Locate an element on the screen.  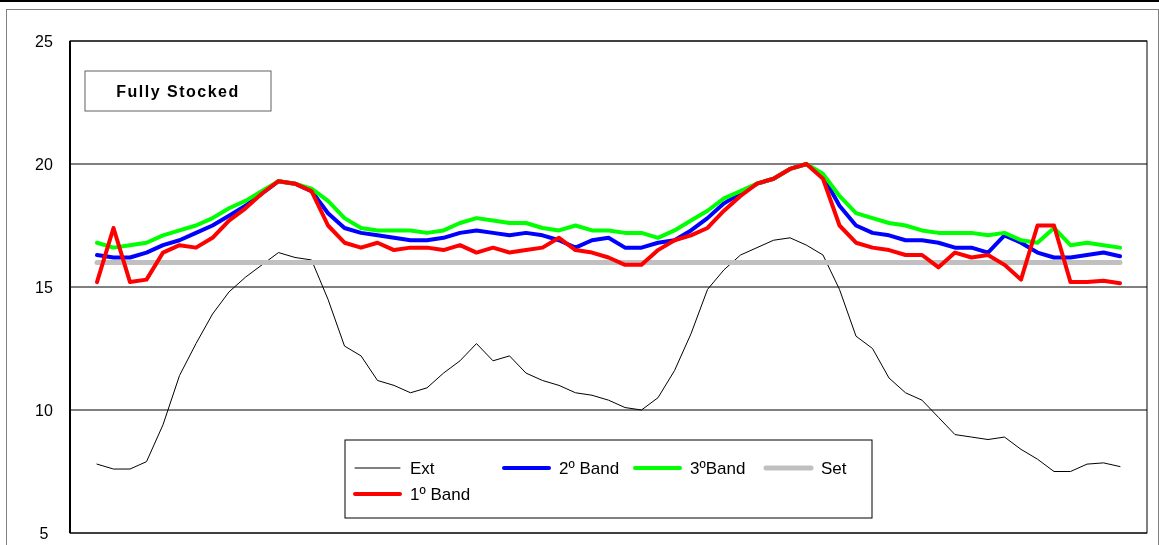
y-tick-label: 5 is located at coordinates (44, 533).